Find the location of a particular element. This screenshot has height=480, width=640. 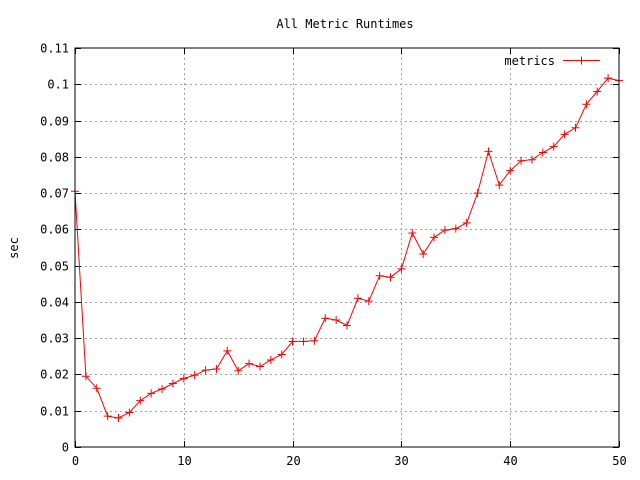

y-tick-label: 0.08 is located at coordinates (54, 158).